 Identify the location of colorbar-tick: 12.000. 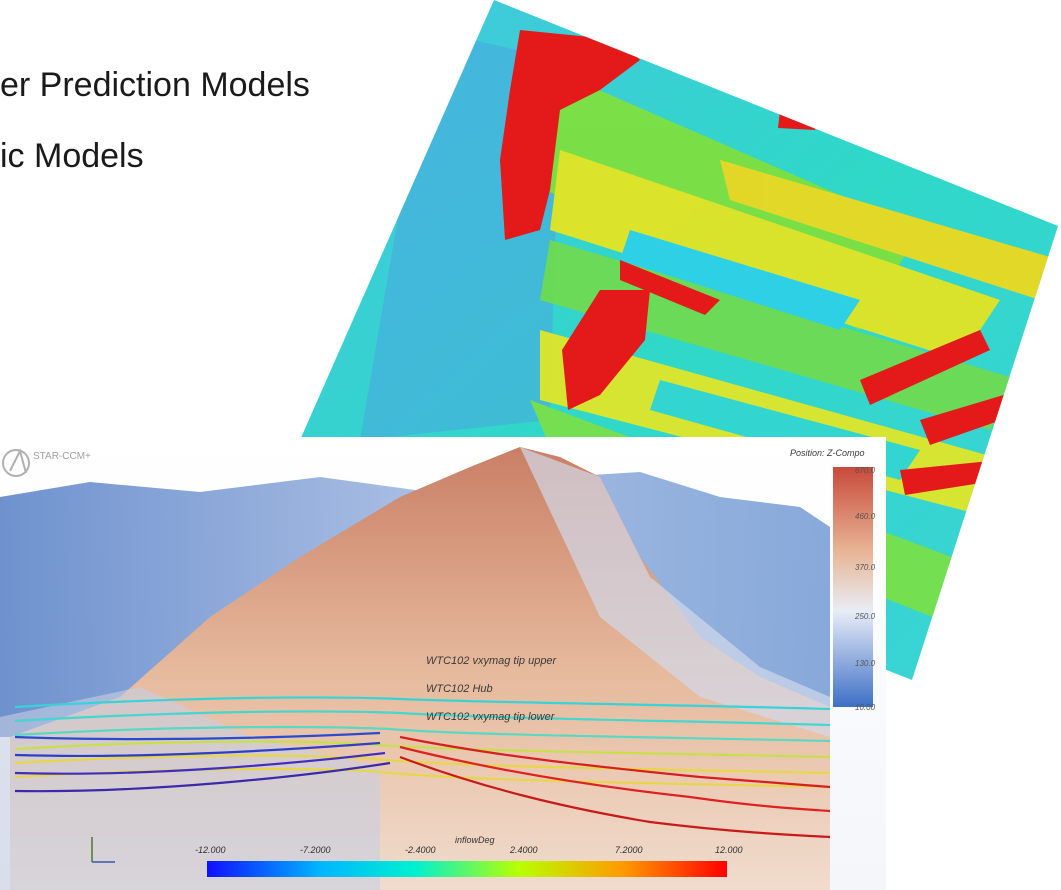
(729, 850).